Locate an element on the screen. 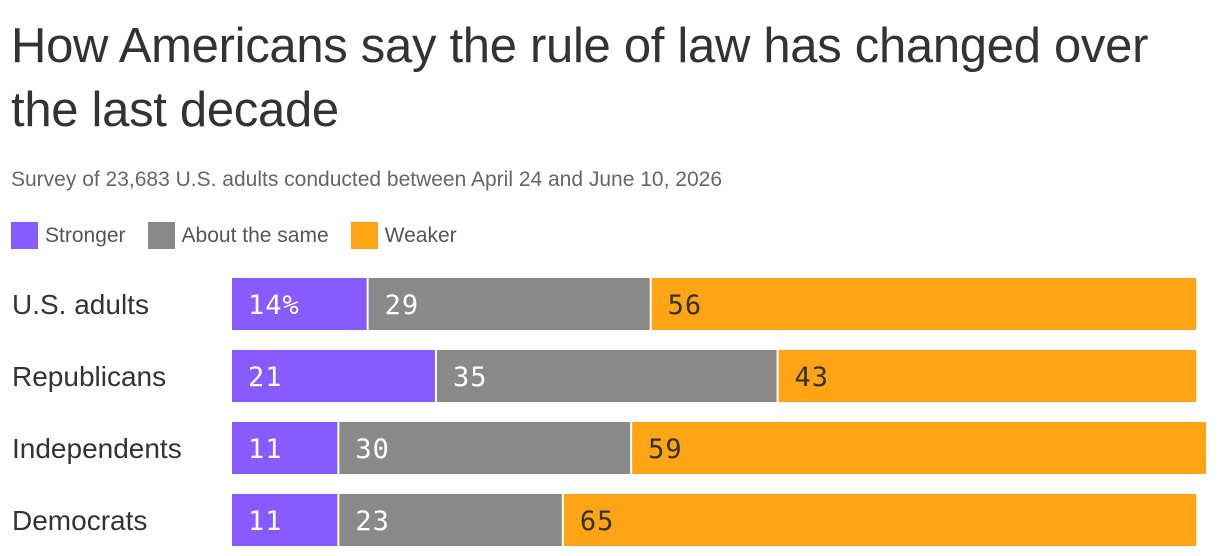  bar-value-independents-same: 30 is located at coordinates (372, 449).